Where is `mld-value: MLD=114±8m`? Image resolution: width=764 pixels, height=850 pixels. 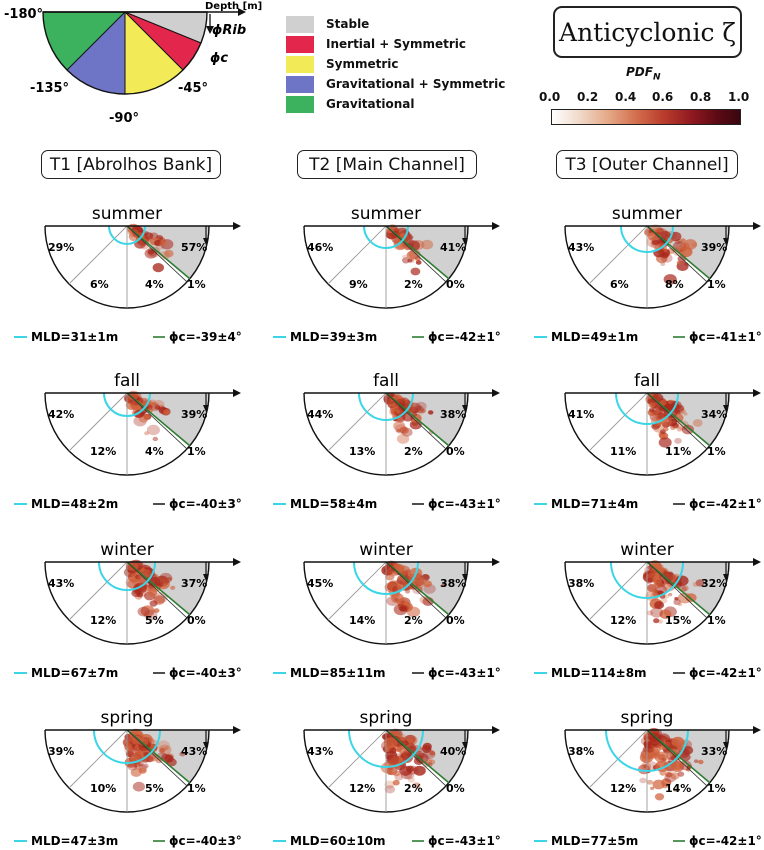
mld-value: MLD=114±8m is located at coordinates (599, 673).